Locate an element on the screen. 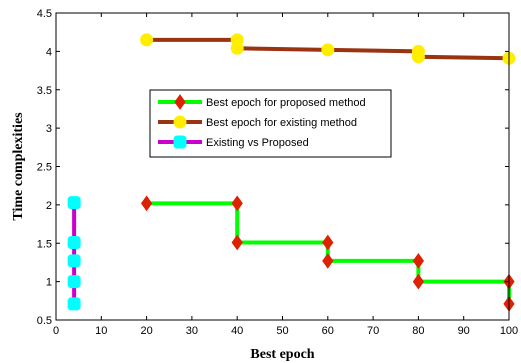 The height and width of the screenshot is (363, 521). legend-label: Existing vs Proposed is located at coordinates (257, 143).